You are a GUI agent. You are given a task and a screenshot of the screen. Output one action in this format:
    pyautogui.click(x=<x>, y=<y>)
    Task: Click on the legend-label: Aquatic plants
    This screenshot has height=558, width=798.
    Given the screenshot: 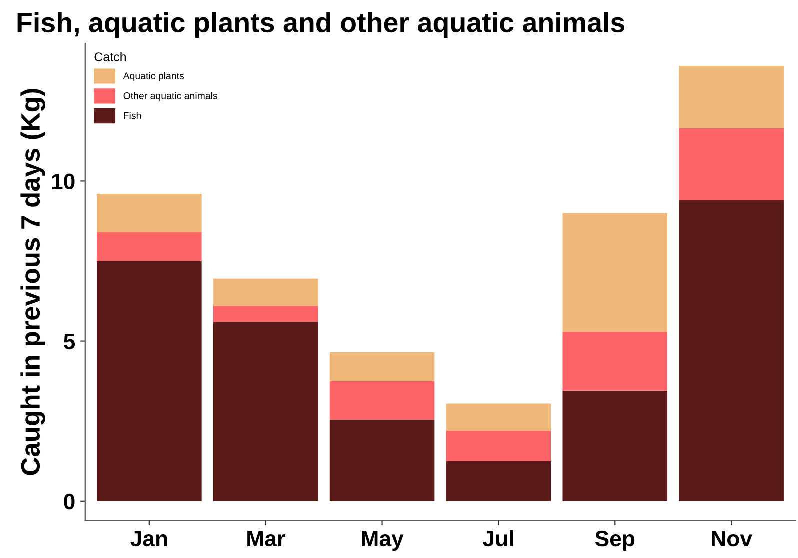 What is the action you would take?
    pyautogui.click(x=153, y=77)
    